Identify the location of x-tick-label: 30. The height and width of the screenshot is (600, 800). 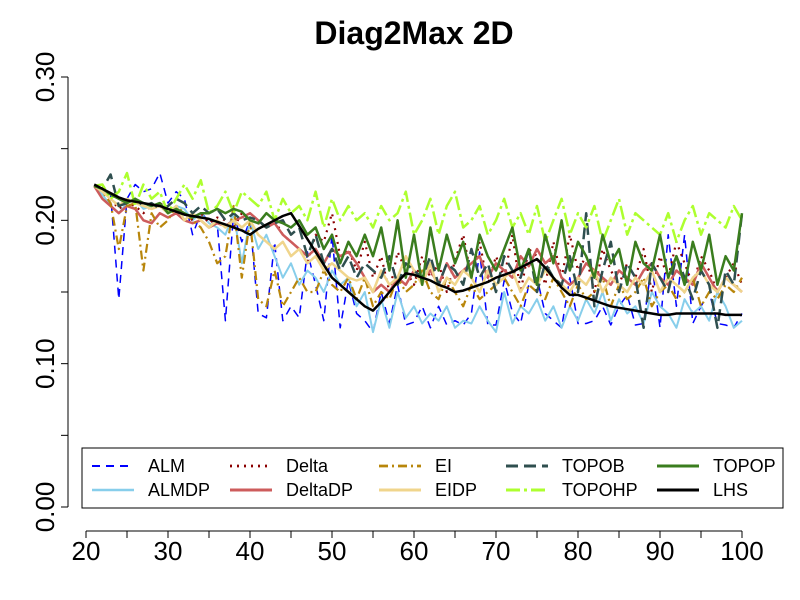
(168, 551).